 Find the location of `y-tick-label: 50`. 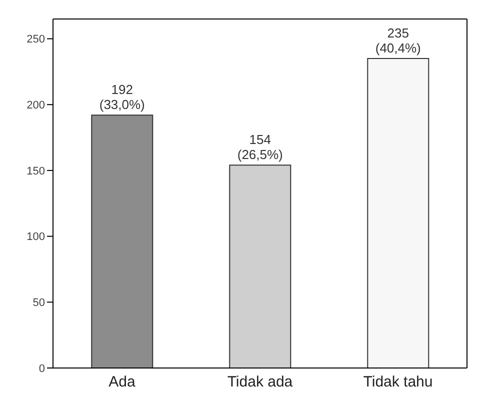

y-tick-label: 50 is located at coordinates (38, 303).